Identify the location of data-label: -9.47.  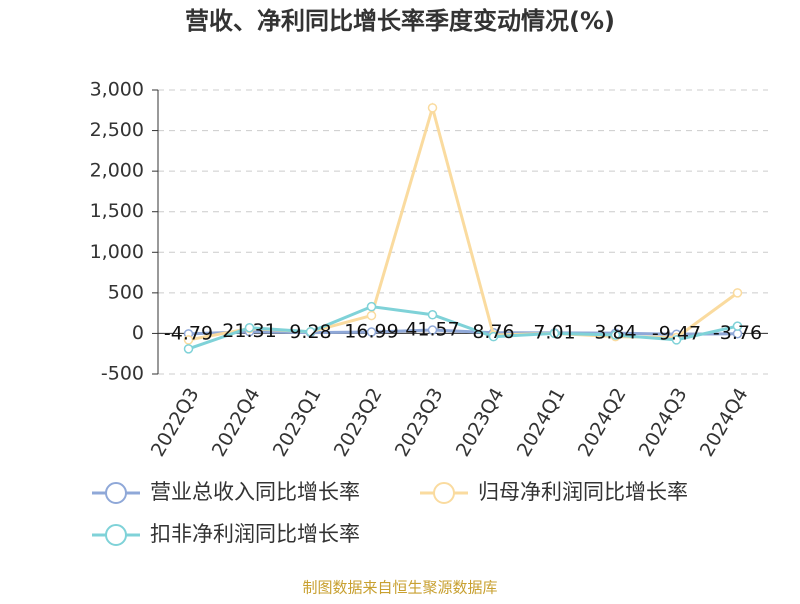
(676, 334).